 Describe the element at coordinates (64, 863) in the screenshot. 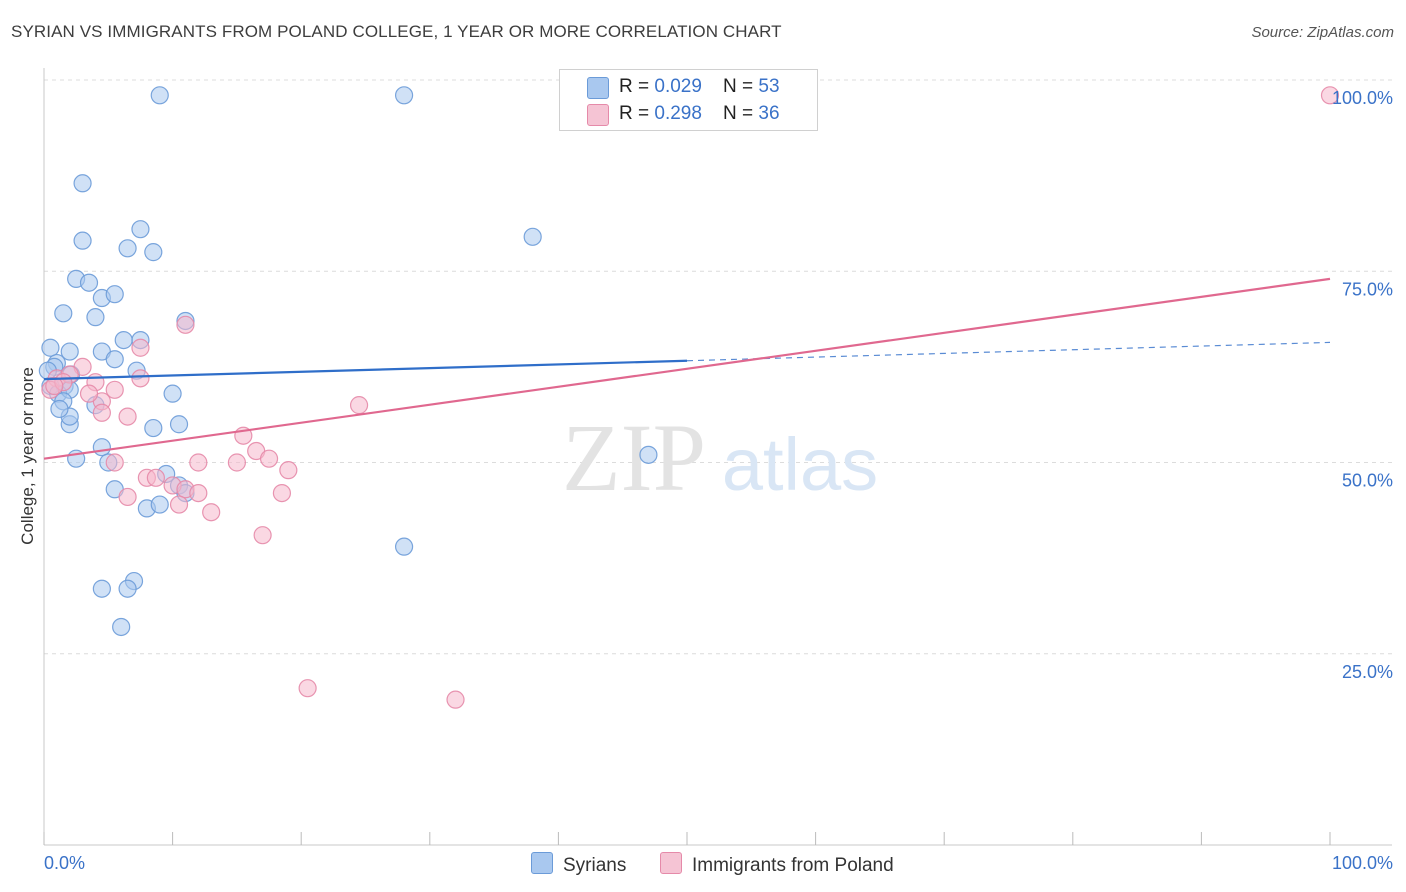

I see `x-tick-label-min: 0.0%` at that location.